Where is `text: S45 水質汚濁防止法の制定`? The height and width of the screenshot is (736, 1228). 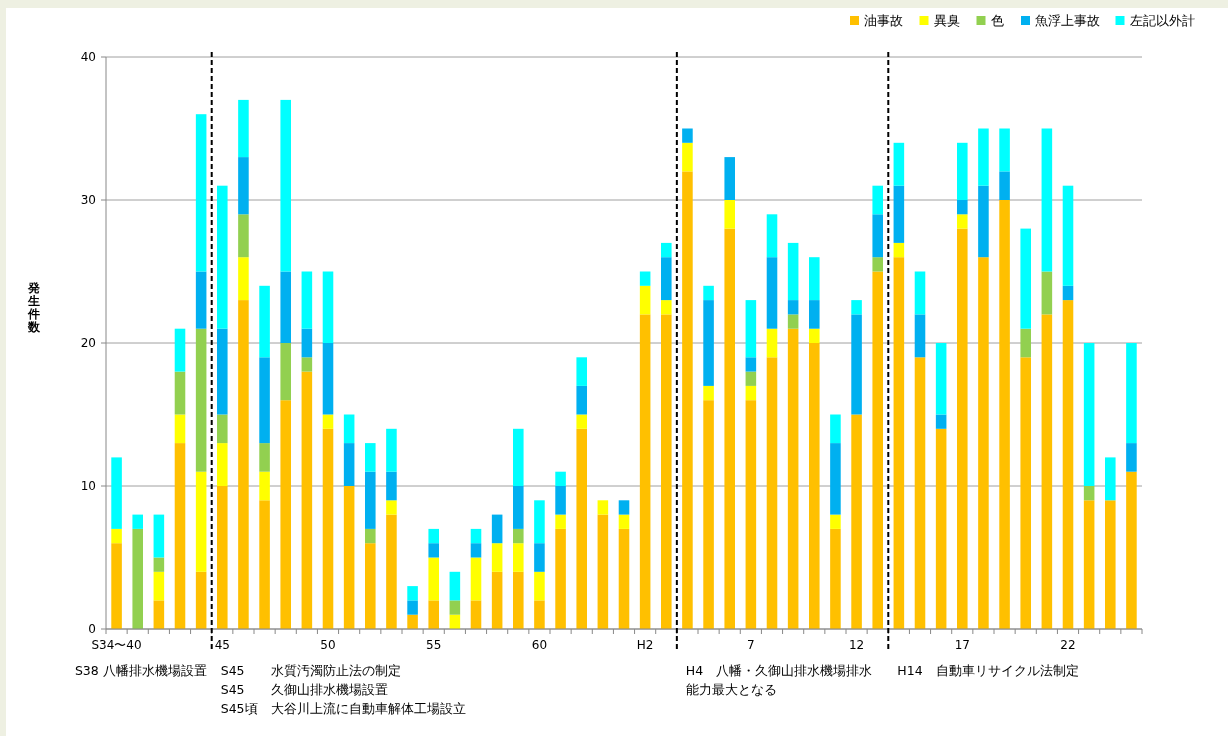
text: S45 水質汚濁防止法の制定 is located at coordinates (310, 670).